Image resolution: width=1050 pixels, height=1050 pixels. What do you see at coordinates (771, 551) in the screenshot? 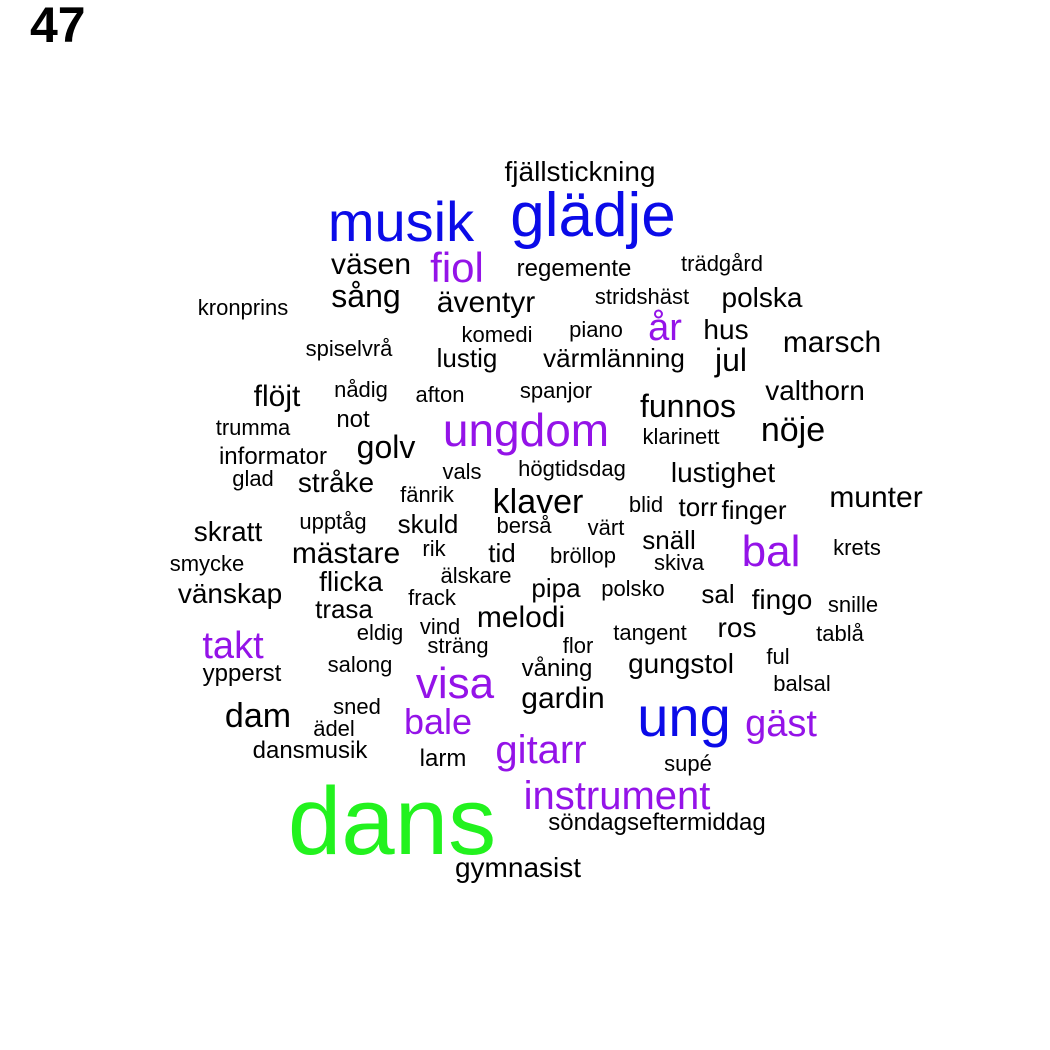
I see `cloud-word: bal` at bounding box center [771, 551].